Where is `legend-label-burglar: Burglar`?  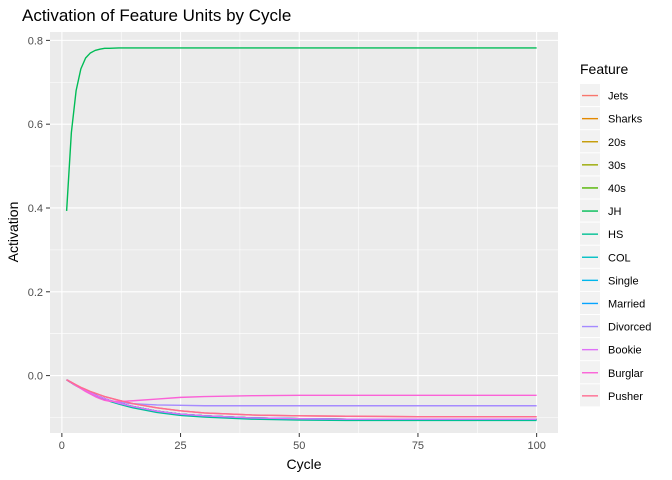
legend-label-burglar: Burglar is located at coordinates (626, 374).